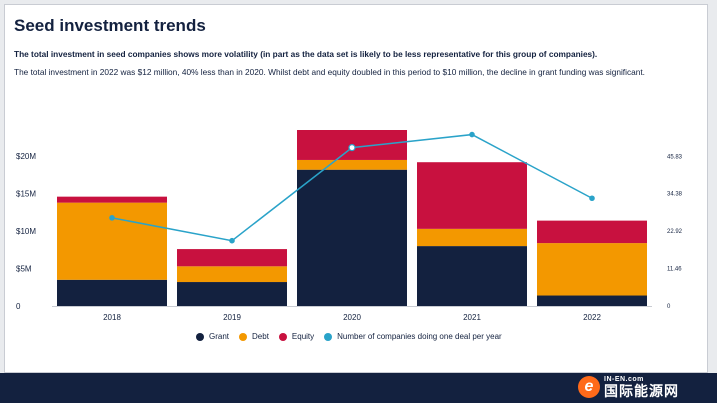  I want to click on x-tick-label: 2022, so click(592, 317).